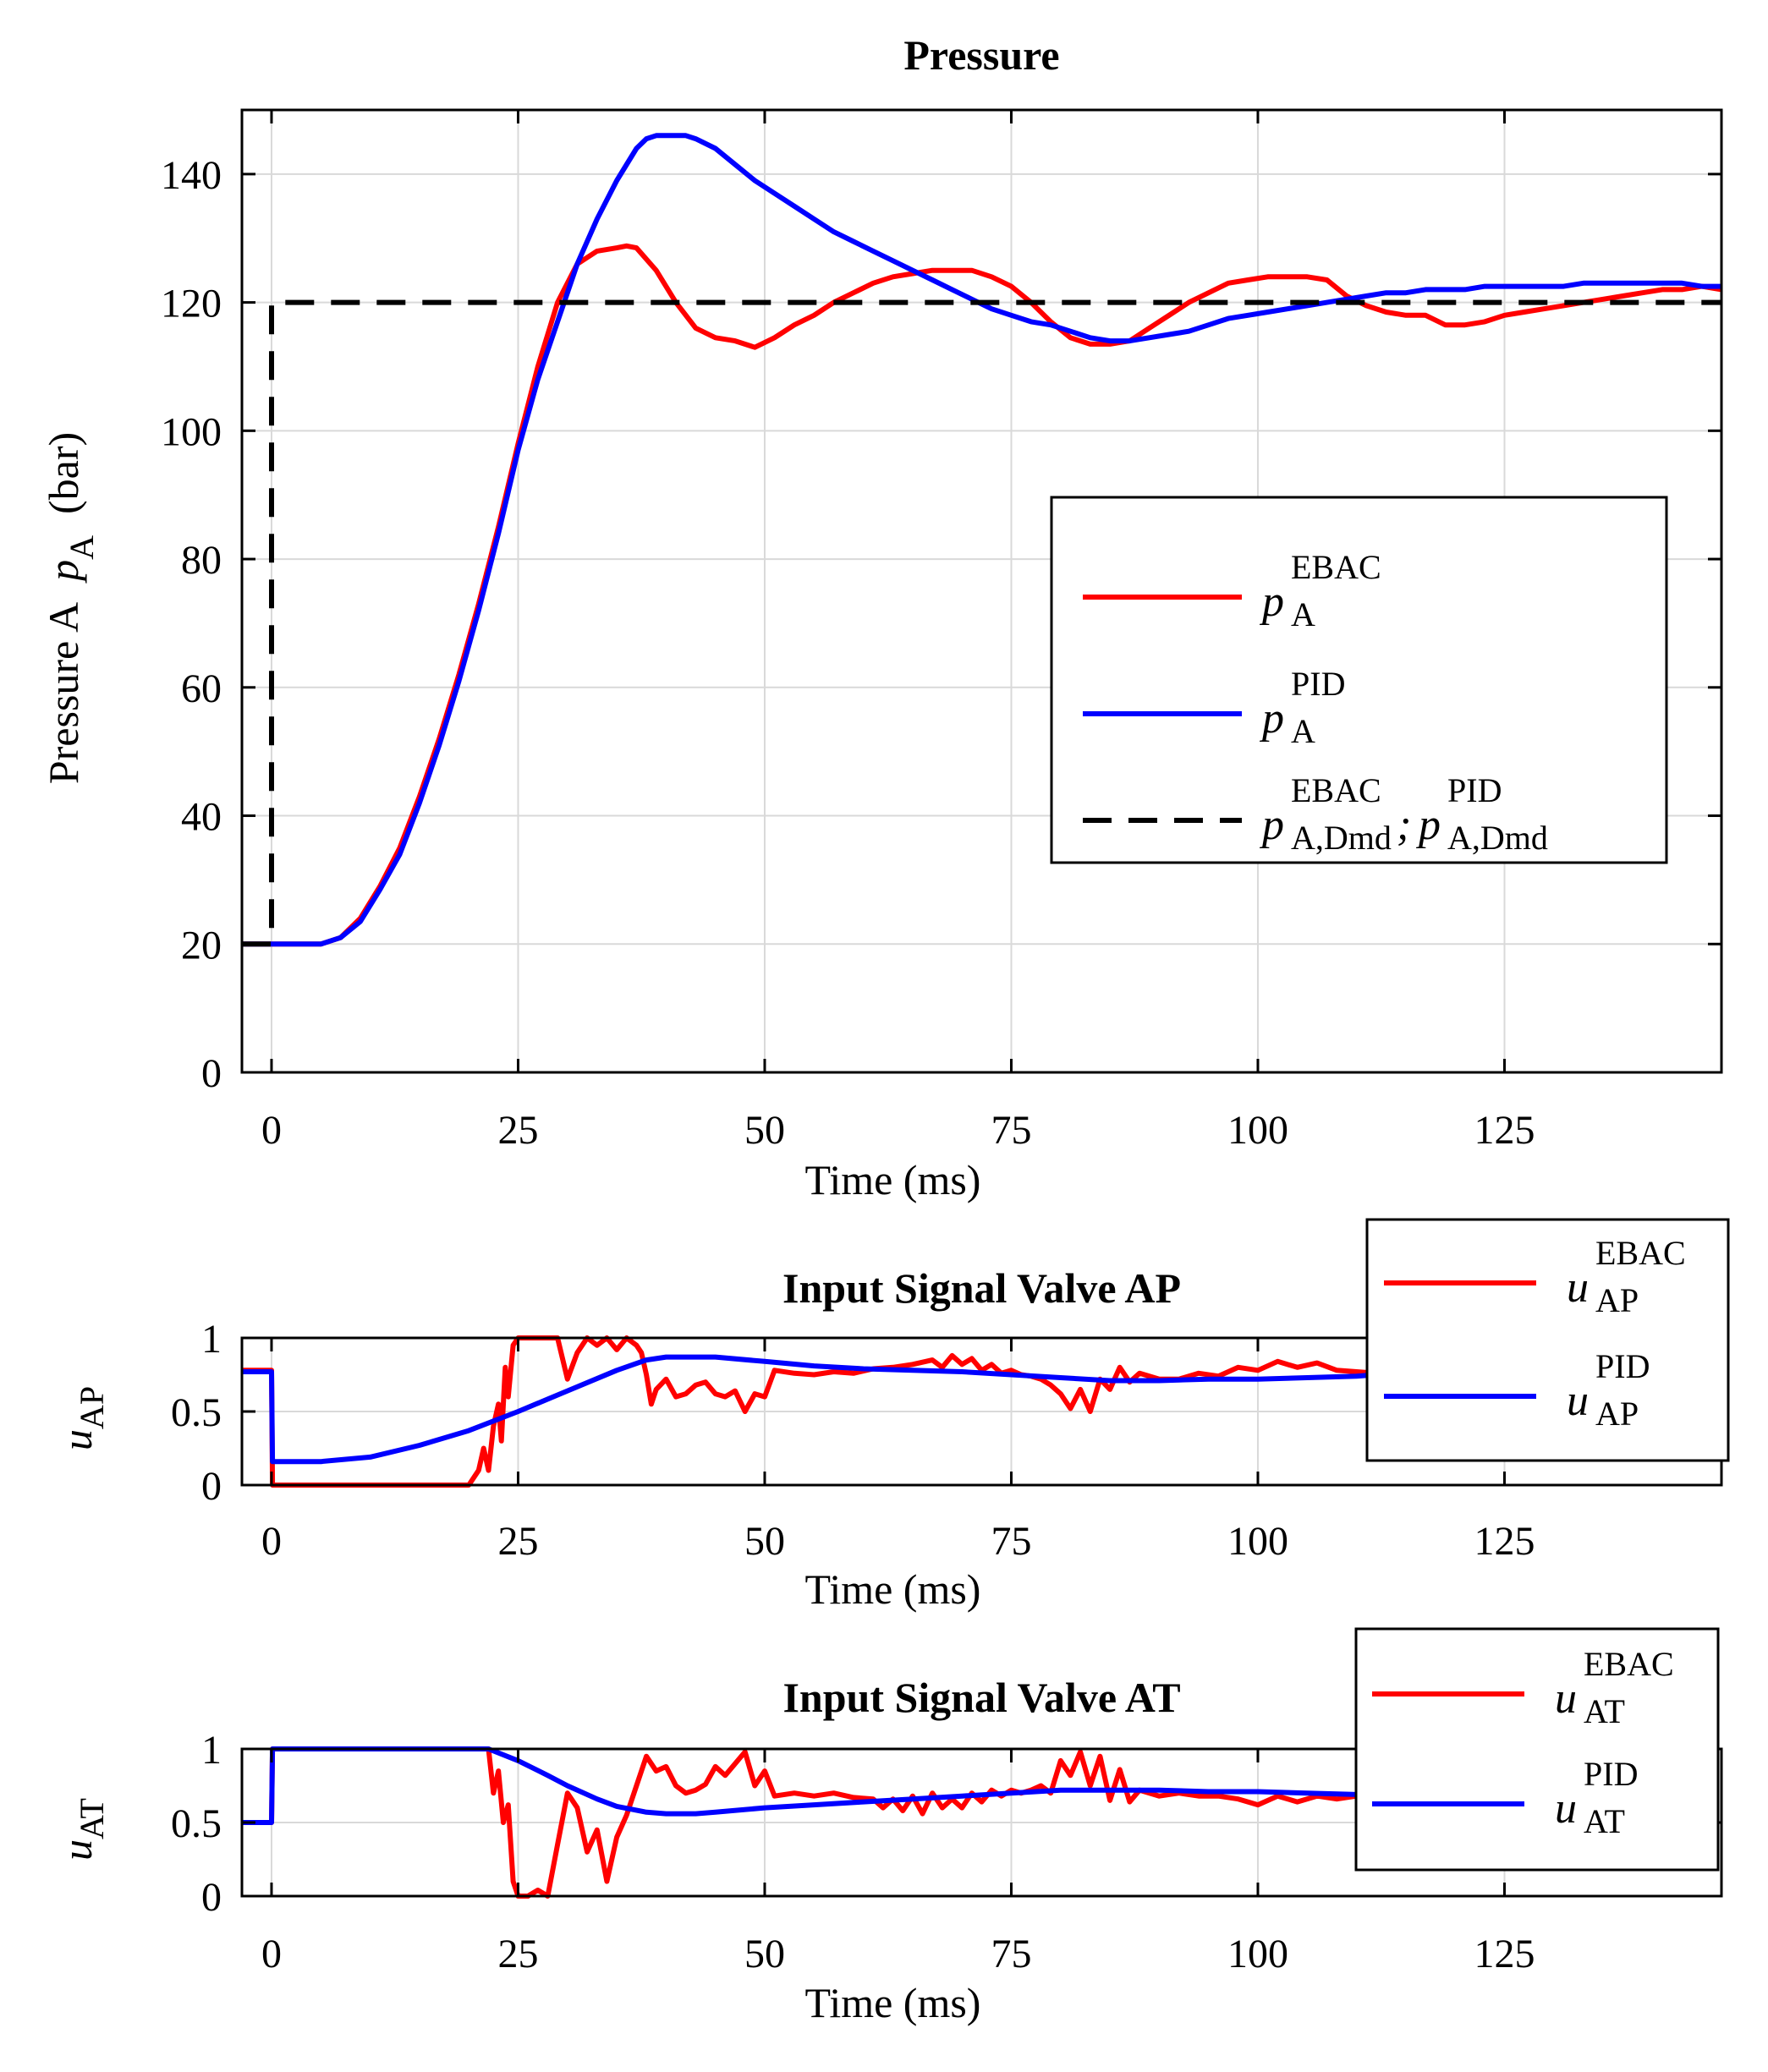 Image resolution: width=1768 pixels, height=2072 pixels. What do you see at coordinates (981, 1698) in the screenshot?
I see `chart-title: Input Signal Valve AT` at bounding box center [981, 1698].